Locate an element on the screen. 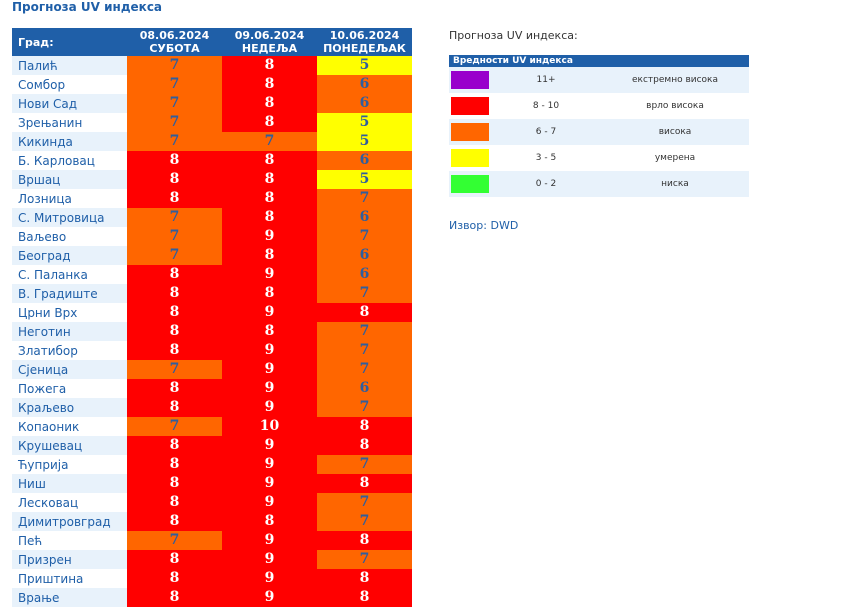 This screenshot has height=609, width=850. day-weekday: ПОНЕДЕЉАК is located at coordinates (364, 48).